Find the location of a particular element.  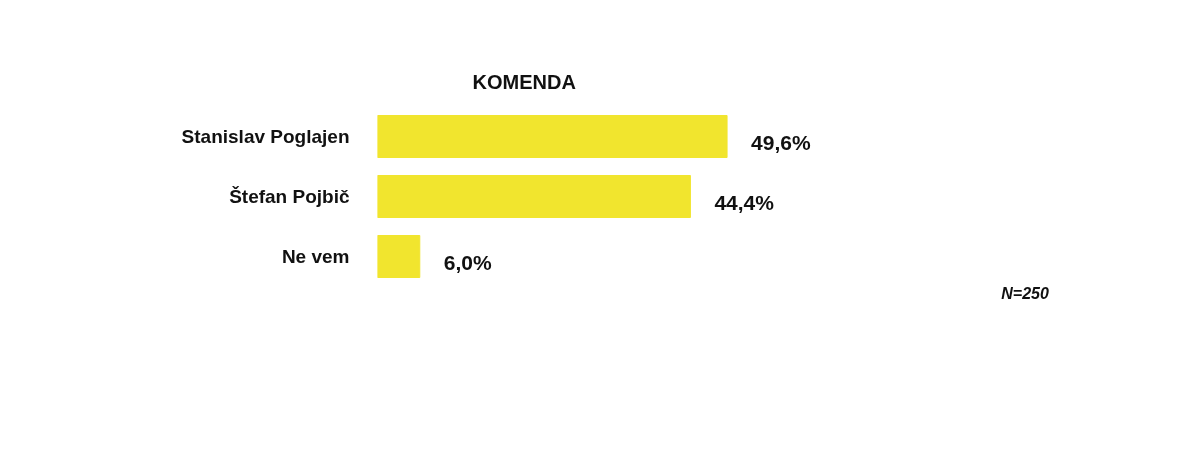

y-tick-label: Štefan Pojbič is located at coordinates (289, 196).